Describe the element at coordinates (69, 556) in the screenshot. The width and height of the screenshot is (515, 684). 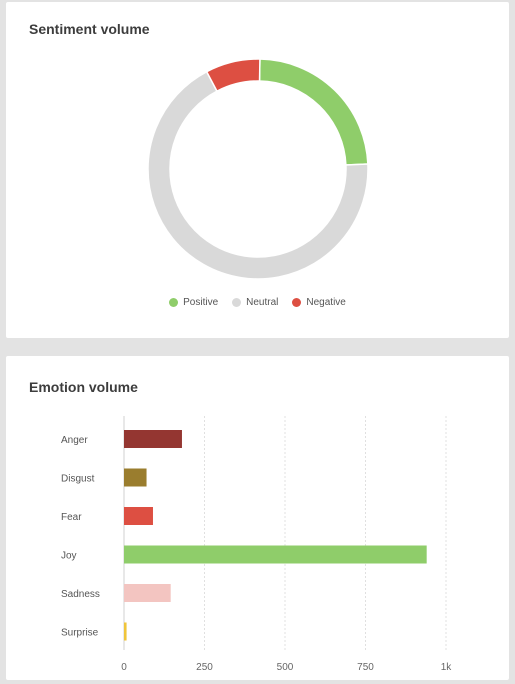
I see `category-label-joy: Joy` at that location.